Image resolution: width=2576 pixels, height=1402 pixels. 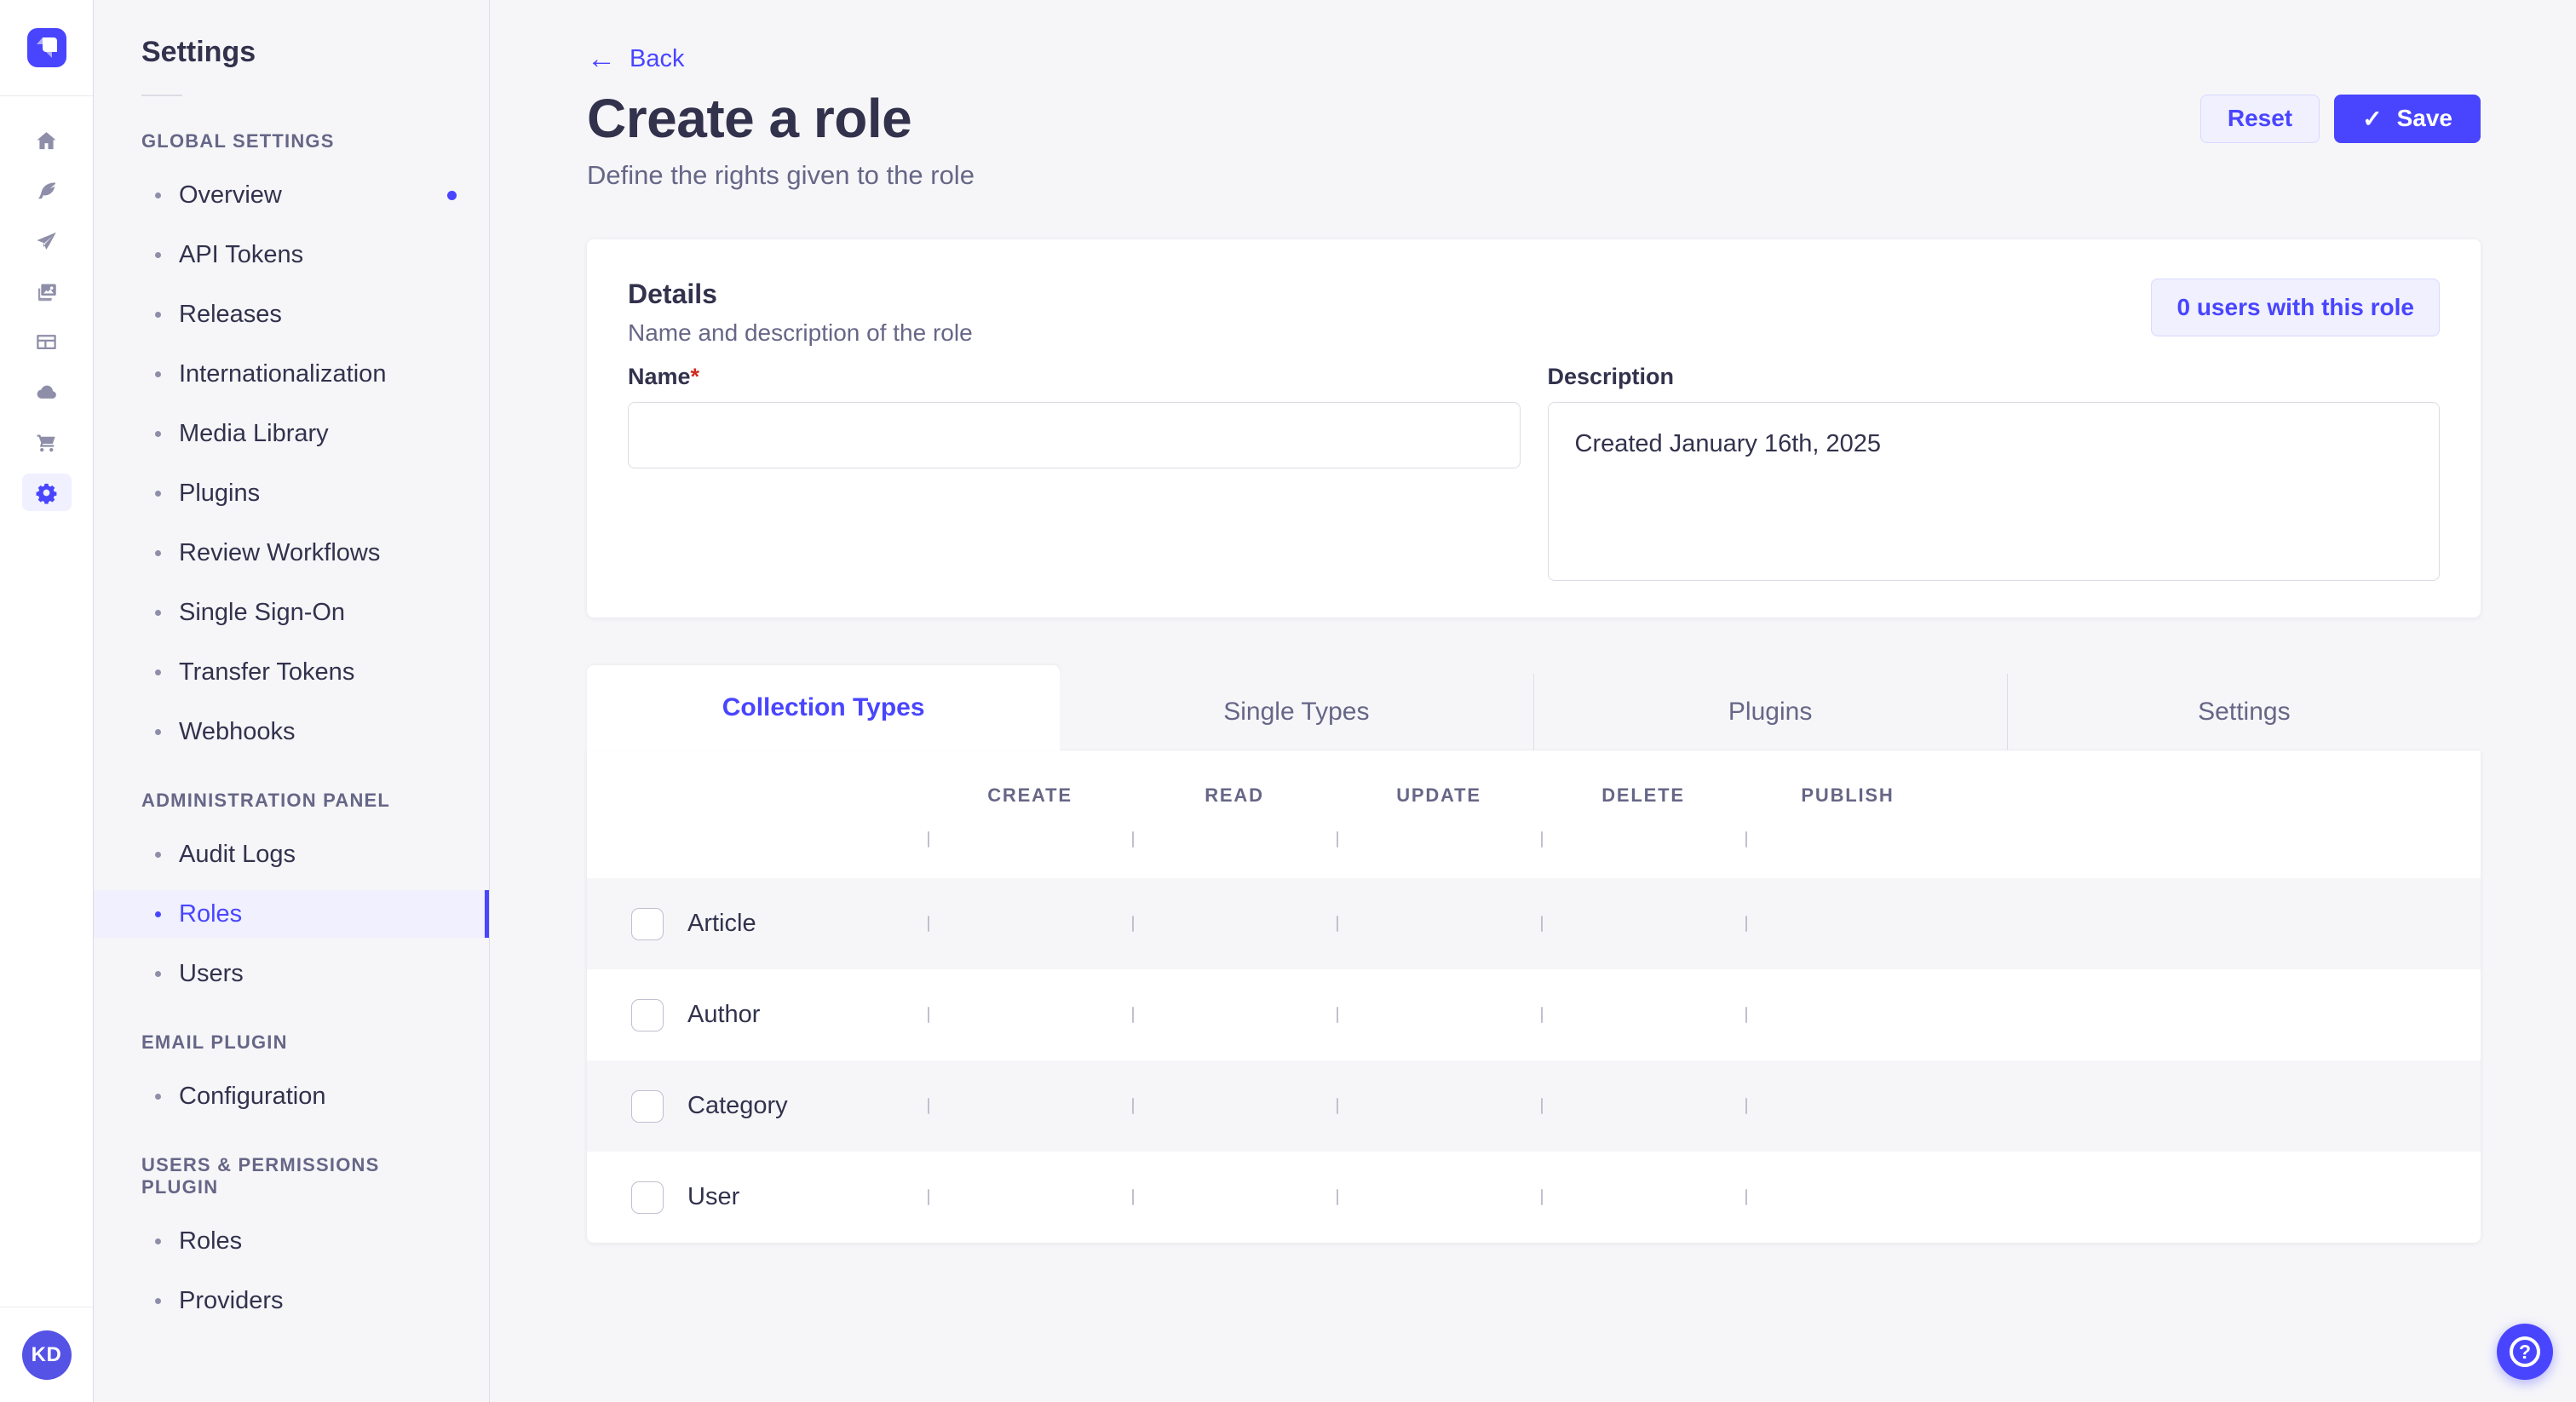 What do you see at coordinates (1534, 1197) in the screenshot?
I see `table-row-user: User` at bounding box center [1534, 1197].